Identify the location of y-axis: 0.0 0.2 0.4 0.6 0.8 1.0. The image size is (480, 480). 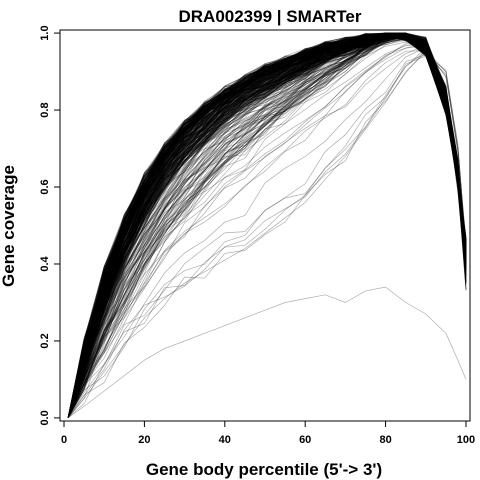
(49, 225).